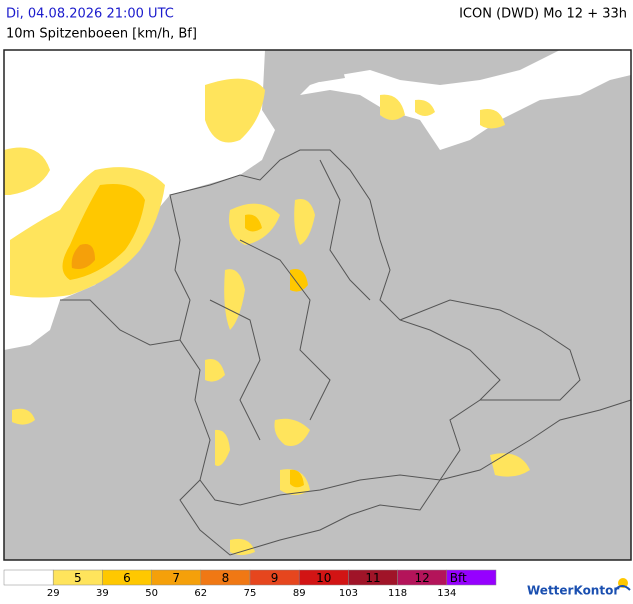  What do you see at coordinates (299, 593) in the screenshot?
I see `legend-threshold: 89` at bounding box center [299, 593].